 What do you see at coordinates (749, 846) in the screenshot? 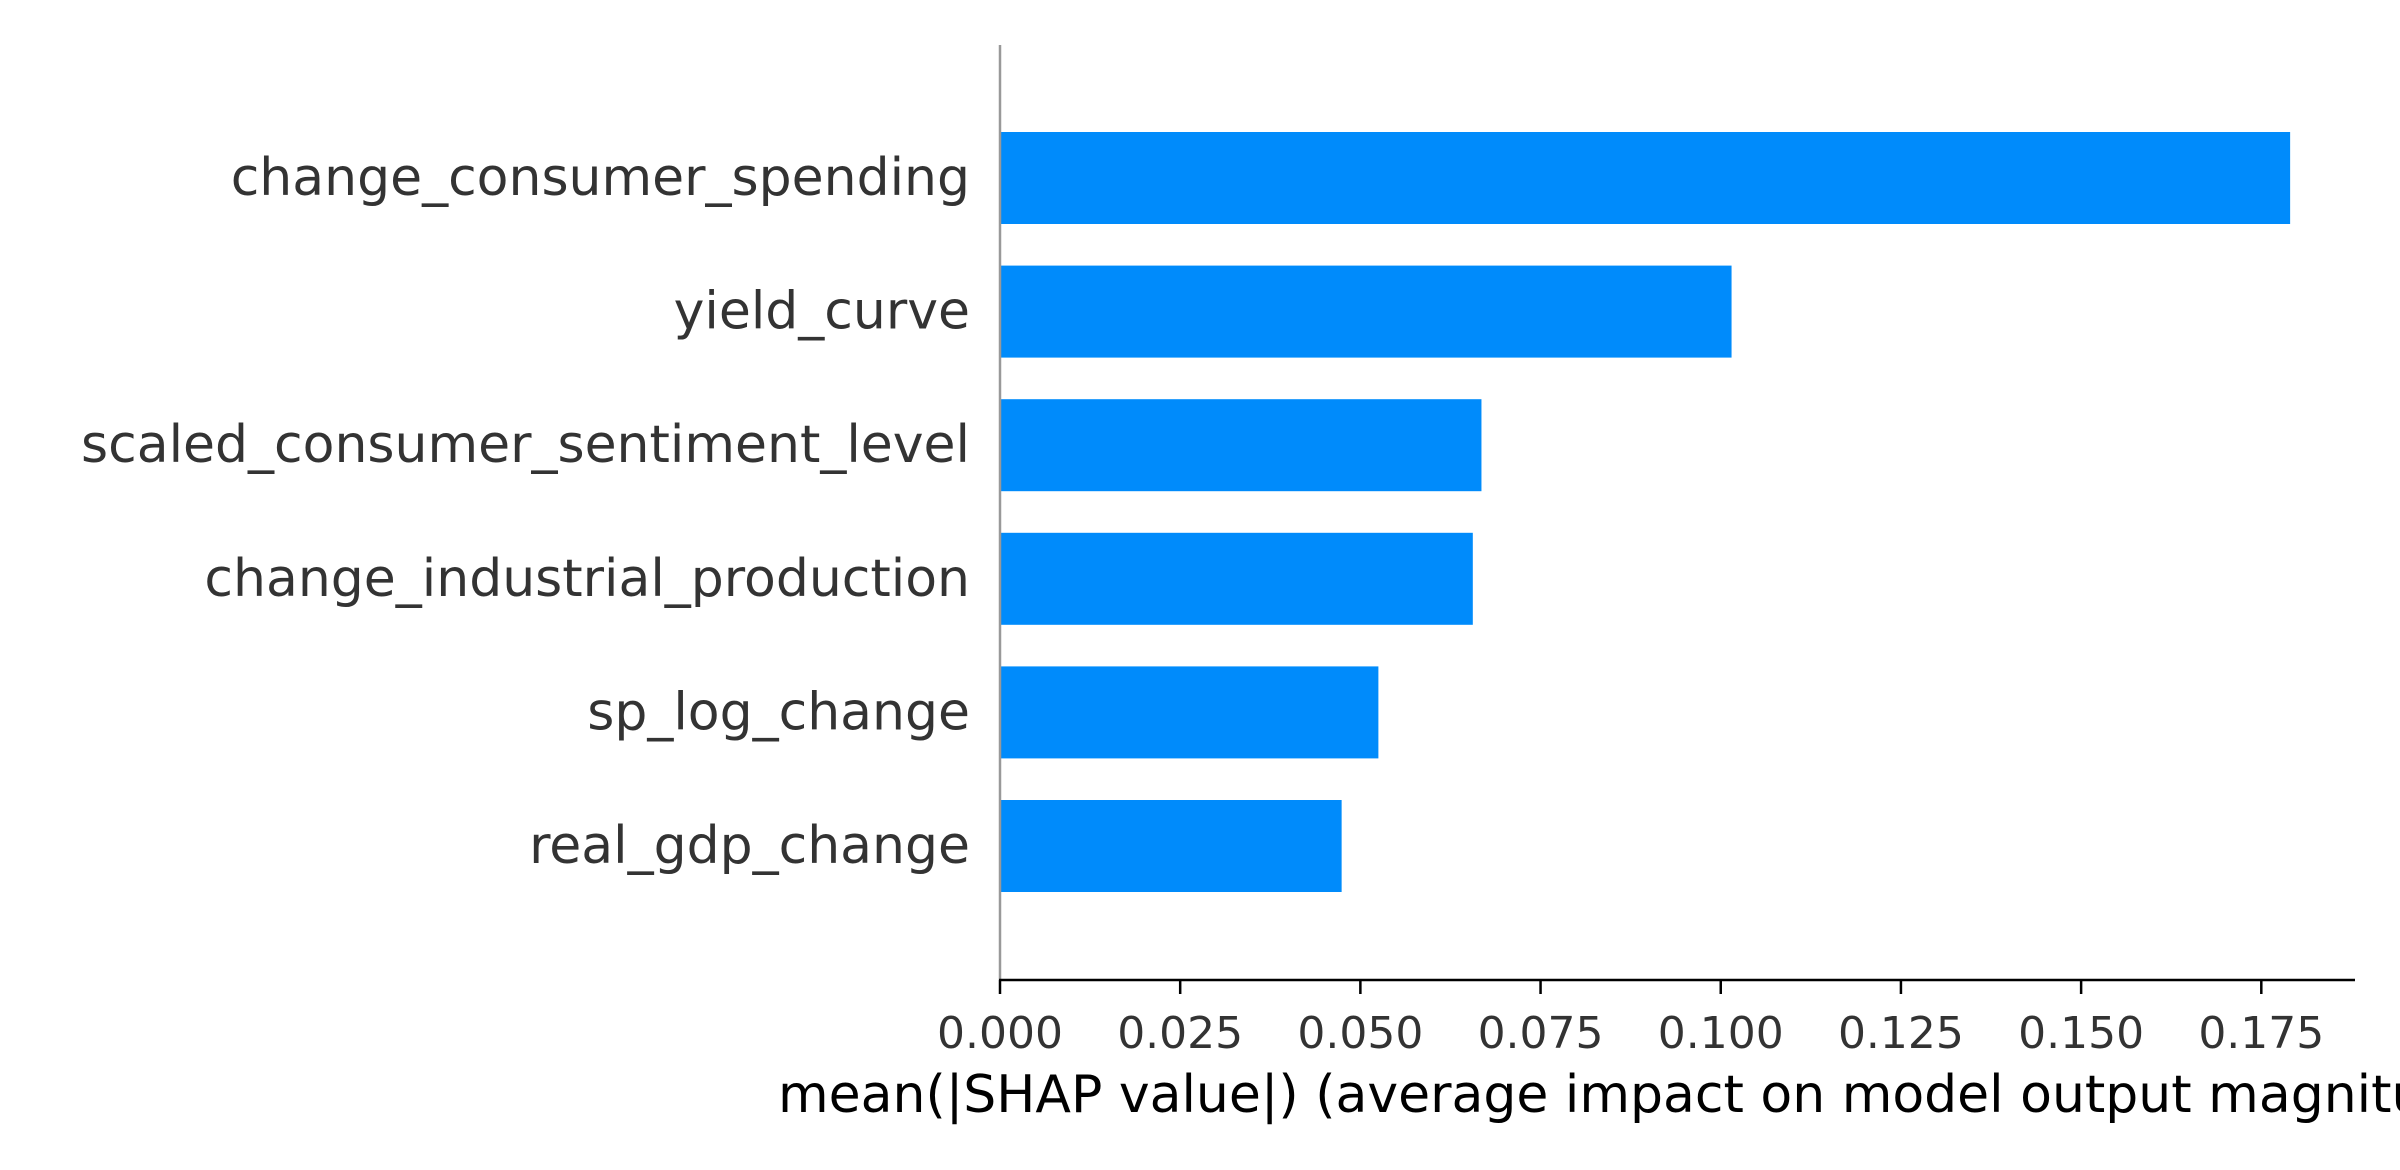
I see `category-label: real_gdp_change` at bounding box center [749, 846].